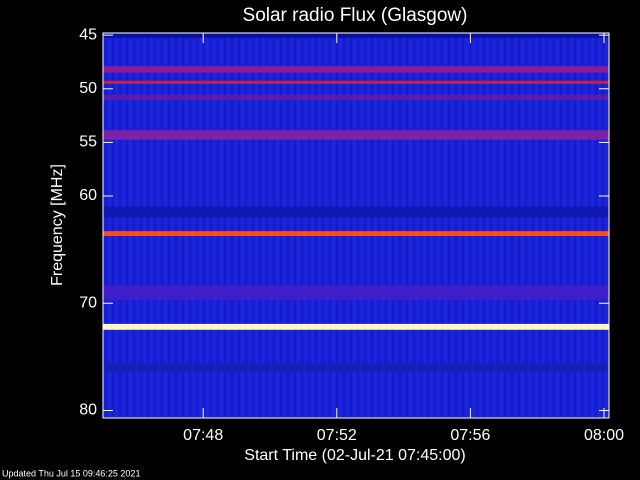 The height and width of the screenshot is (480, 640). I want to click on x-tick-label: 08:00, so click(604, 435).